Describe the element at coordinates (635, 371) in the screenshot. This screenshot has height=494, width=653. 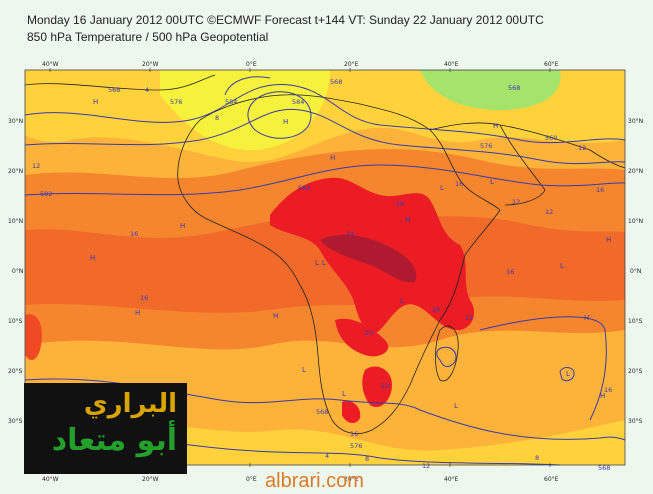
I see `lat-label-right-20s: 20°S` at that location.